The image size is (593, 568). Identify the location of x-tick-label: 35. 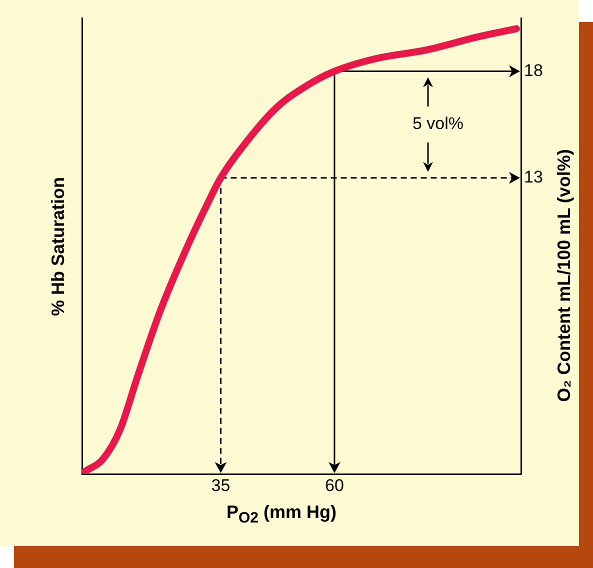
(220, 485).